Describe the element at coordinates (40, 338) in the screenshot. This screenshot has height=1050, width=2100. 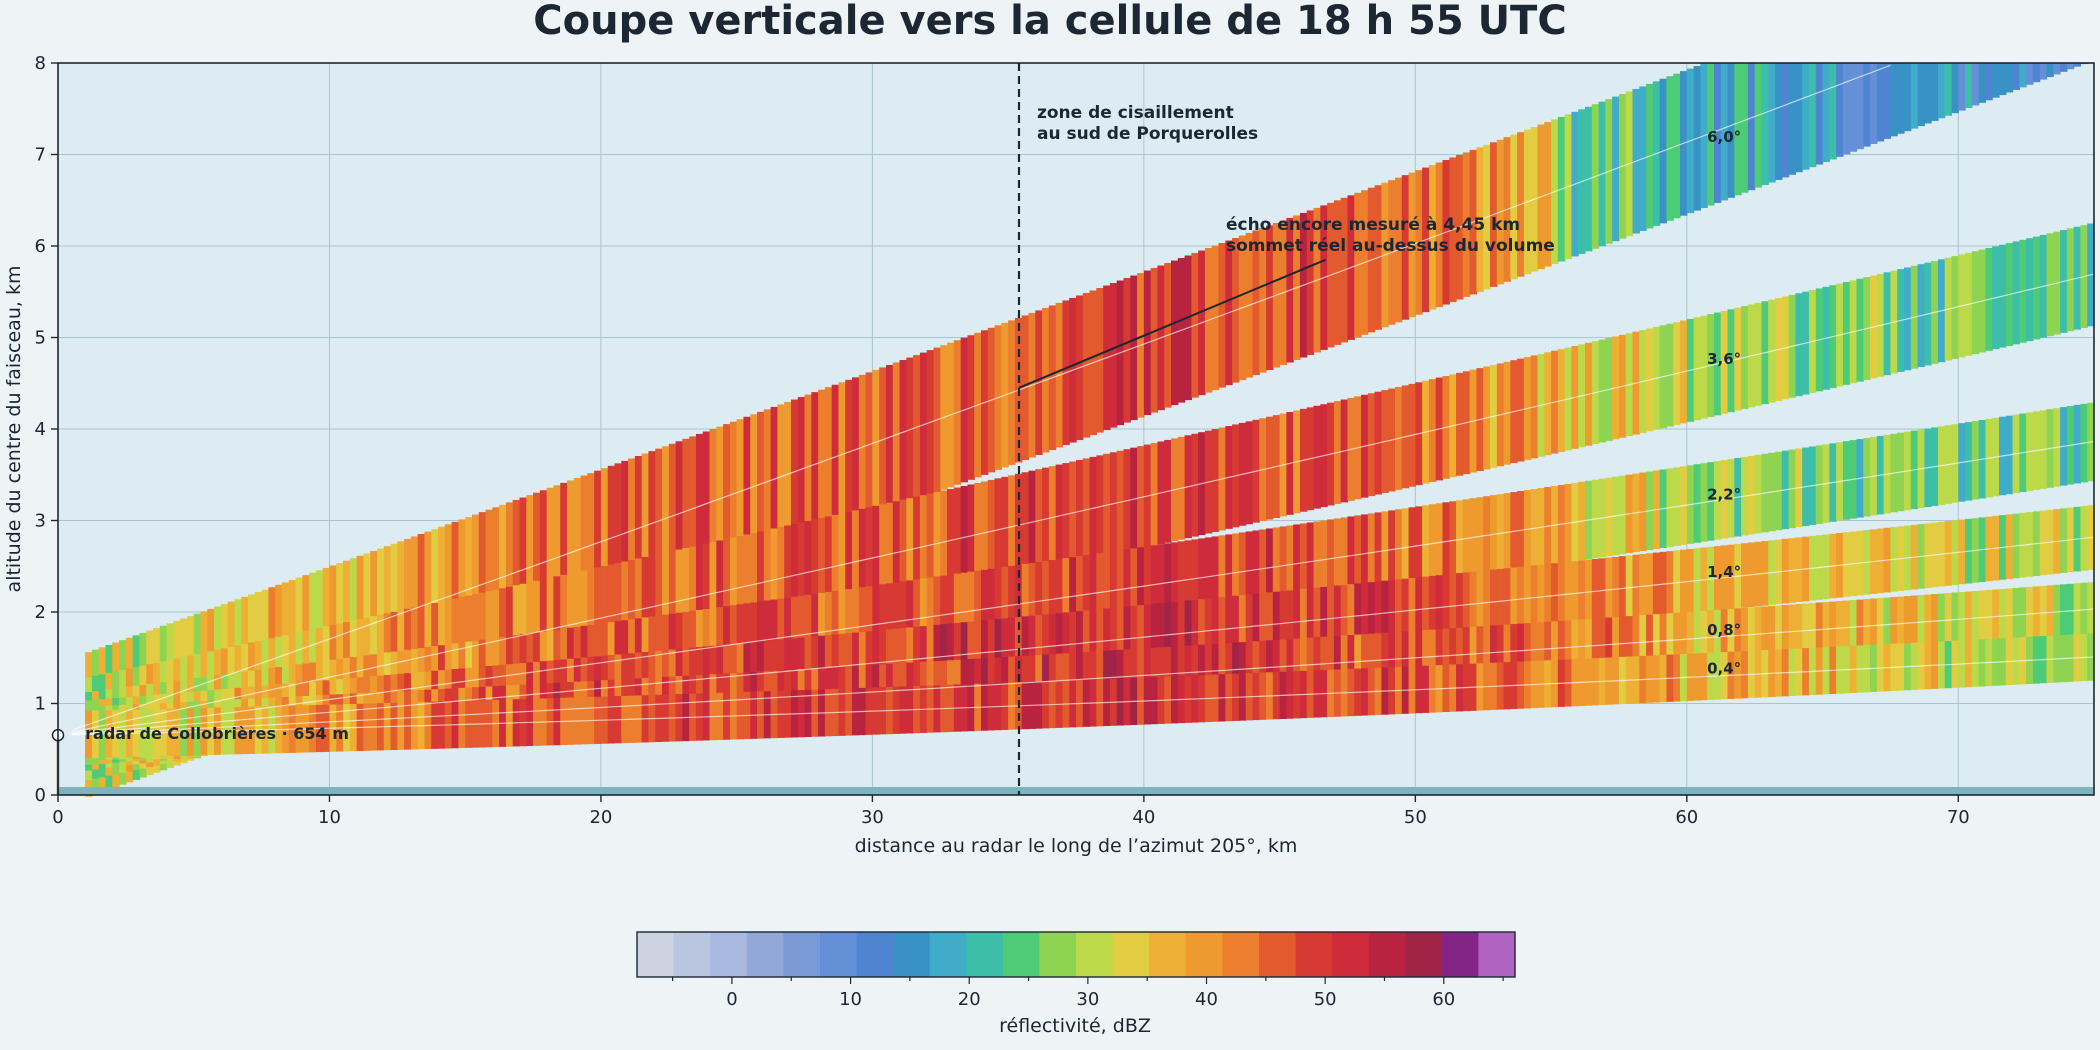
I see `y-tick-label: 5` at that location.